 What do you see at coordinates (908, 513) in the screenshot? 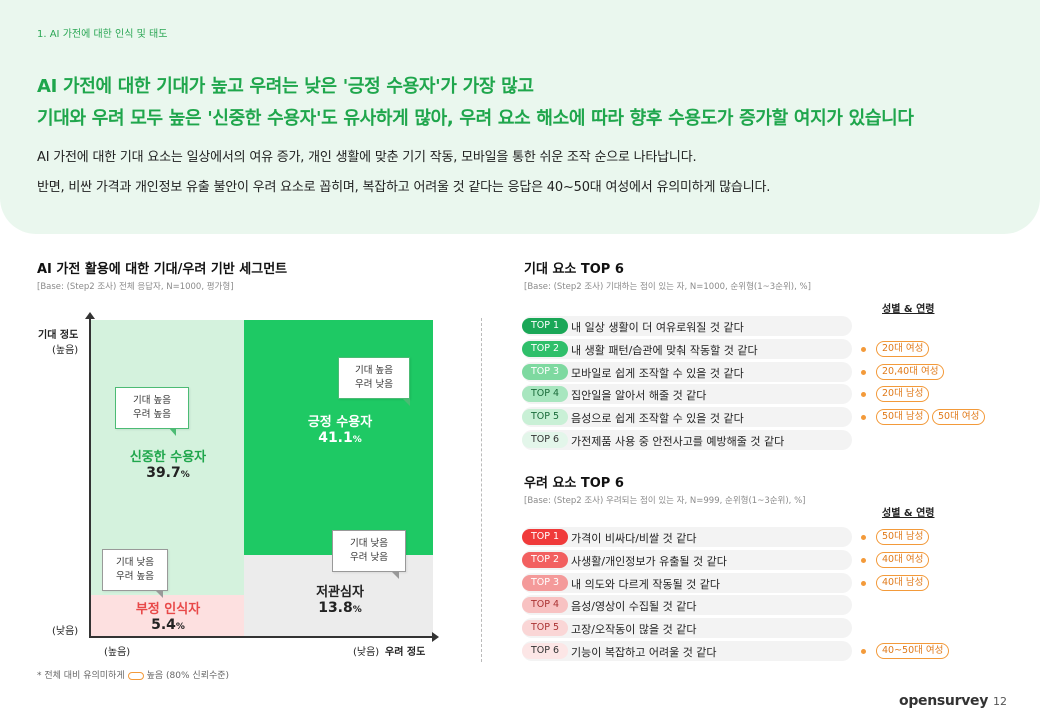
I see `concern-subhead: 성별 & 연령` at bounding box center [908, 513].